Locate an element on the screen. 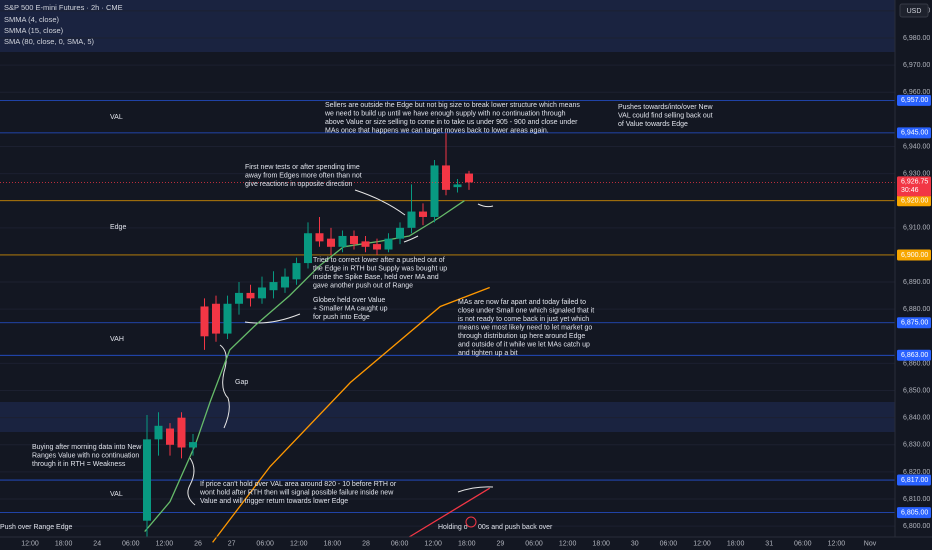 The image size is (932, 550). y-tick-label: 6,890.00 is located at coordinates (916, 282).